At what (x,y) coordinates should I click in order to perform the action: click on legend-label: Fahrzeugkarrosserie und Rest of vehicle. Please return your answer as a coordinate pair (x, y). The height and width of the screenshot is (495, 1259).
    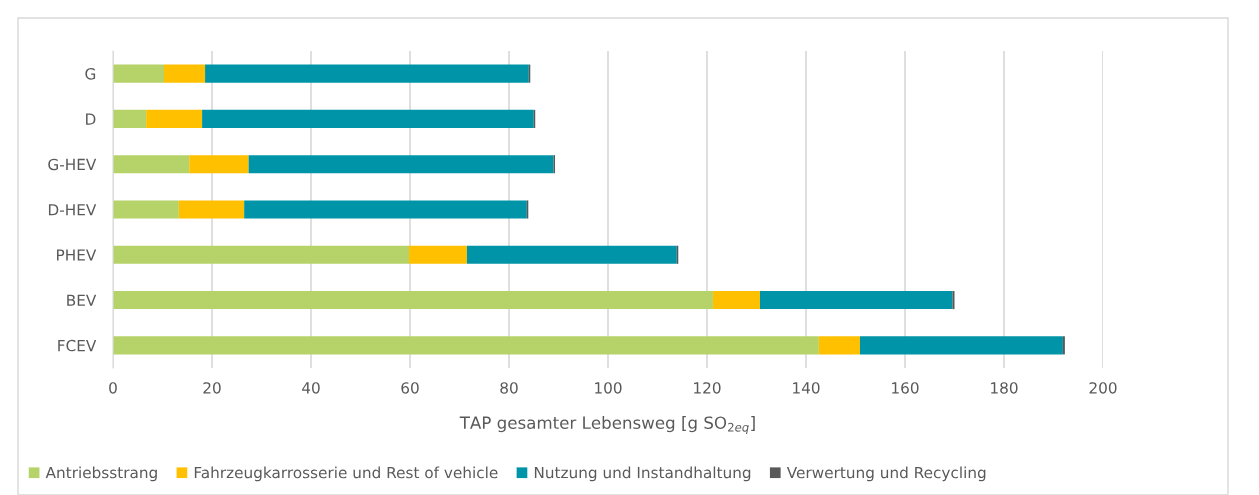
    Looking at the image, I should click on (346, 474).